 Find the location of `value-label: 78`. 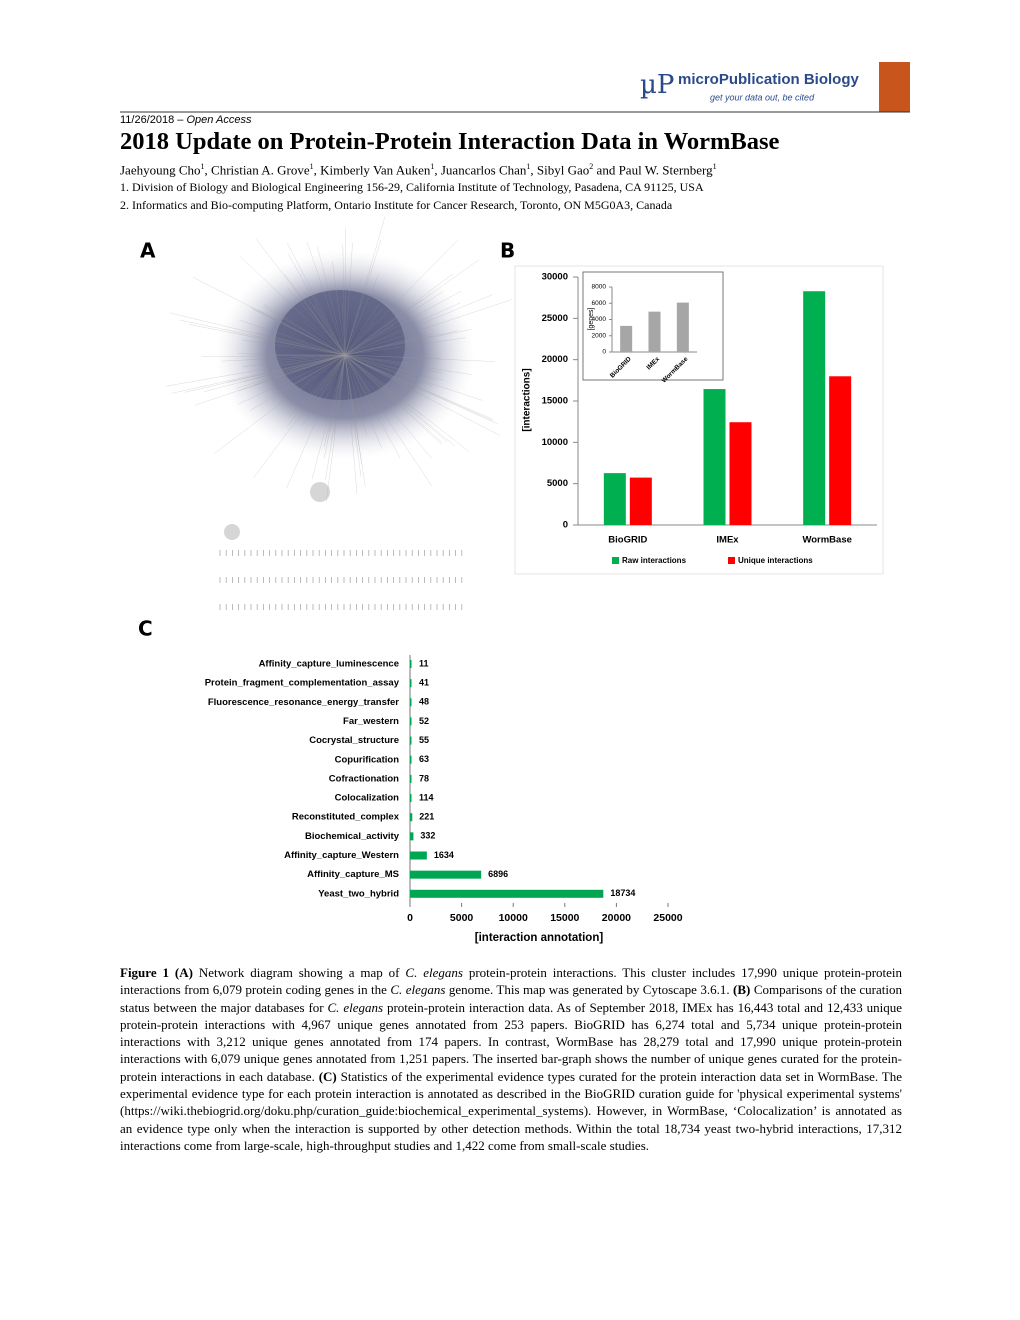

value-label: 78 is located at coordinates (424, 778).